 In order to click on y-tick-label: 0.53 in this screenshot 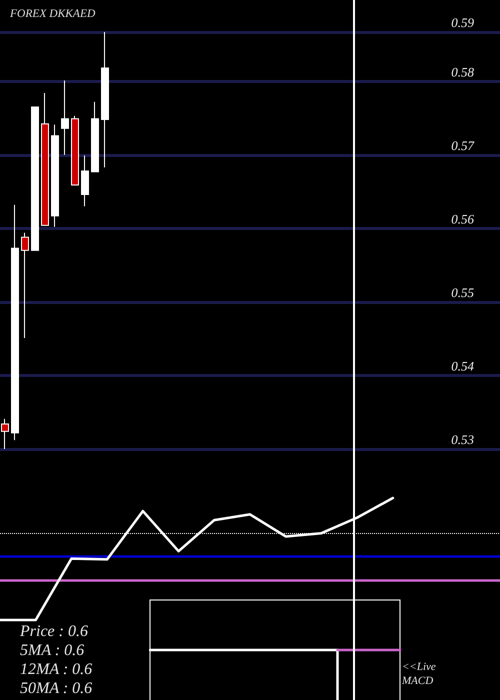, I will do `click(462, 439)`.